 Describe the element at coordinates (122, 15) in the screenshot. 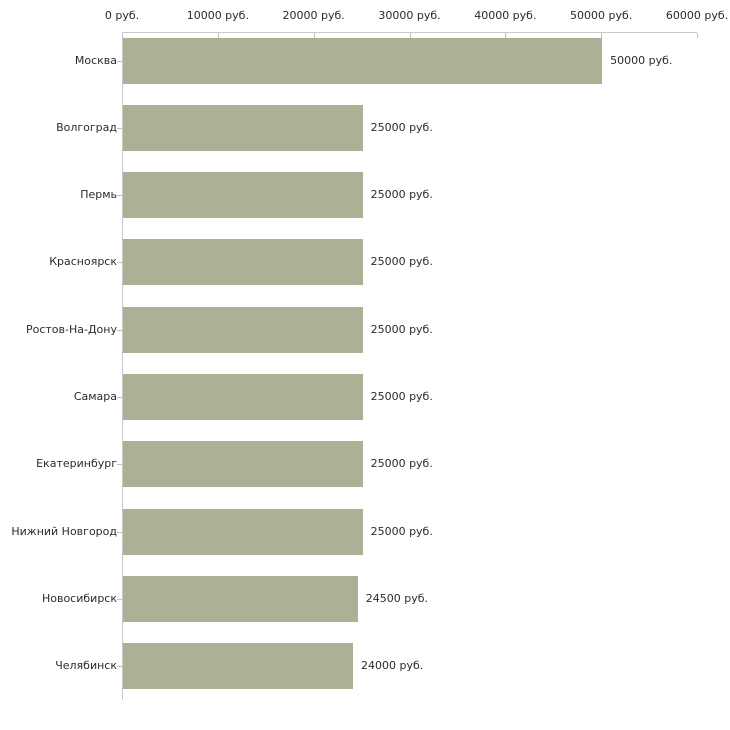

I see `x-tick-label: 0 руб.` at that location.